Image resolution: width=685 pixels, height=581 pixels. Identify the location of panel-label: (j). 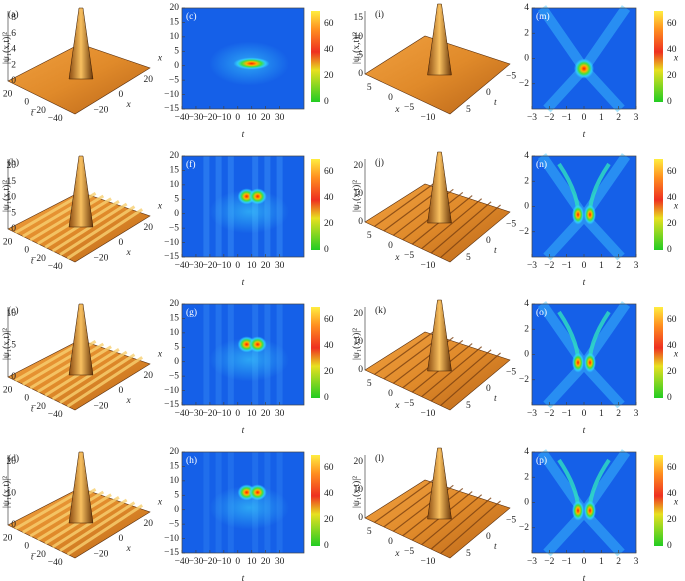
(379, 162).